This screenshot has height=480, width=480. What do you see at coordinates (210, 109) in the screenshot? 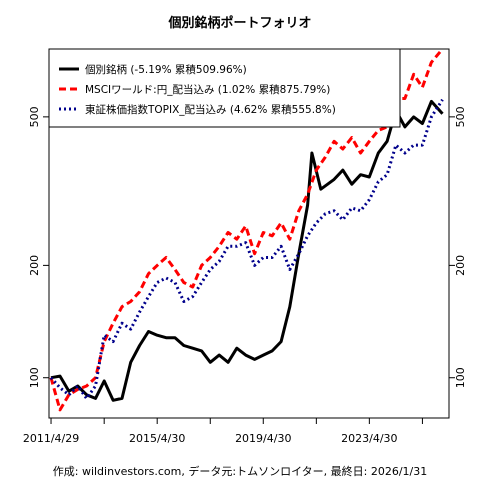
I see `legend-label-2: 東証株価指数TOPIX_配当込み (4.62% 累積555.8%)` at bounding box center [210, 109].